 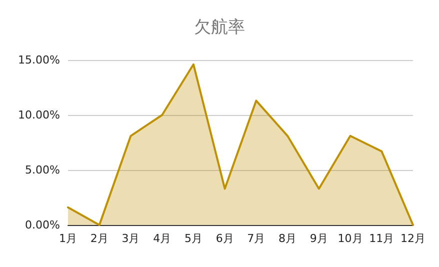 What do you see at coordinates (381, 238) in the screenshot?
I see `x-tick-label: 11月` at bounding box center [381, 238].